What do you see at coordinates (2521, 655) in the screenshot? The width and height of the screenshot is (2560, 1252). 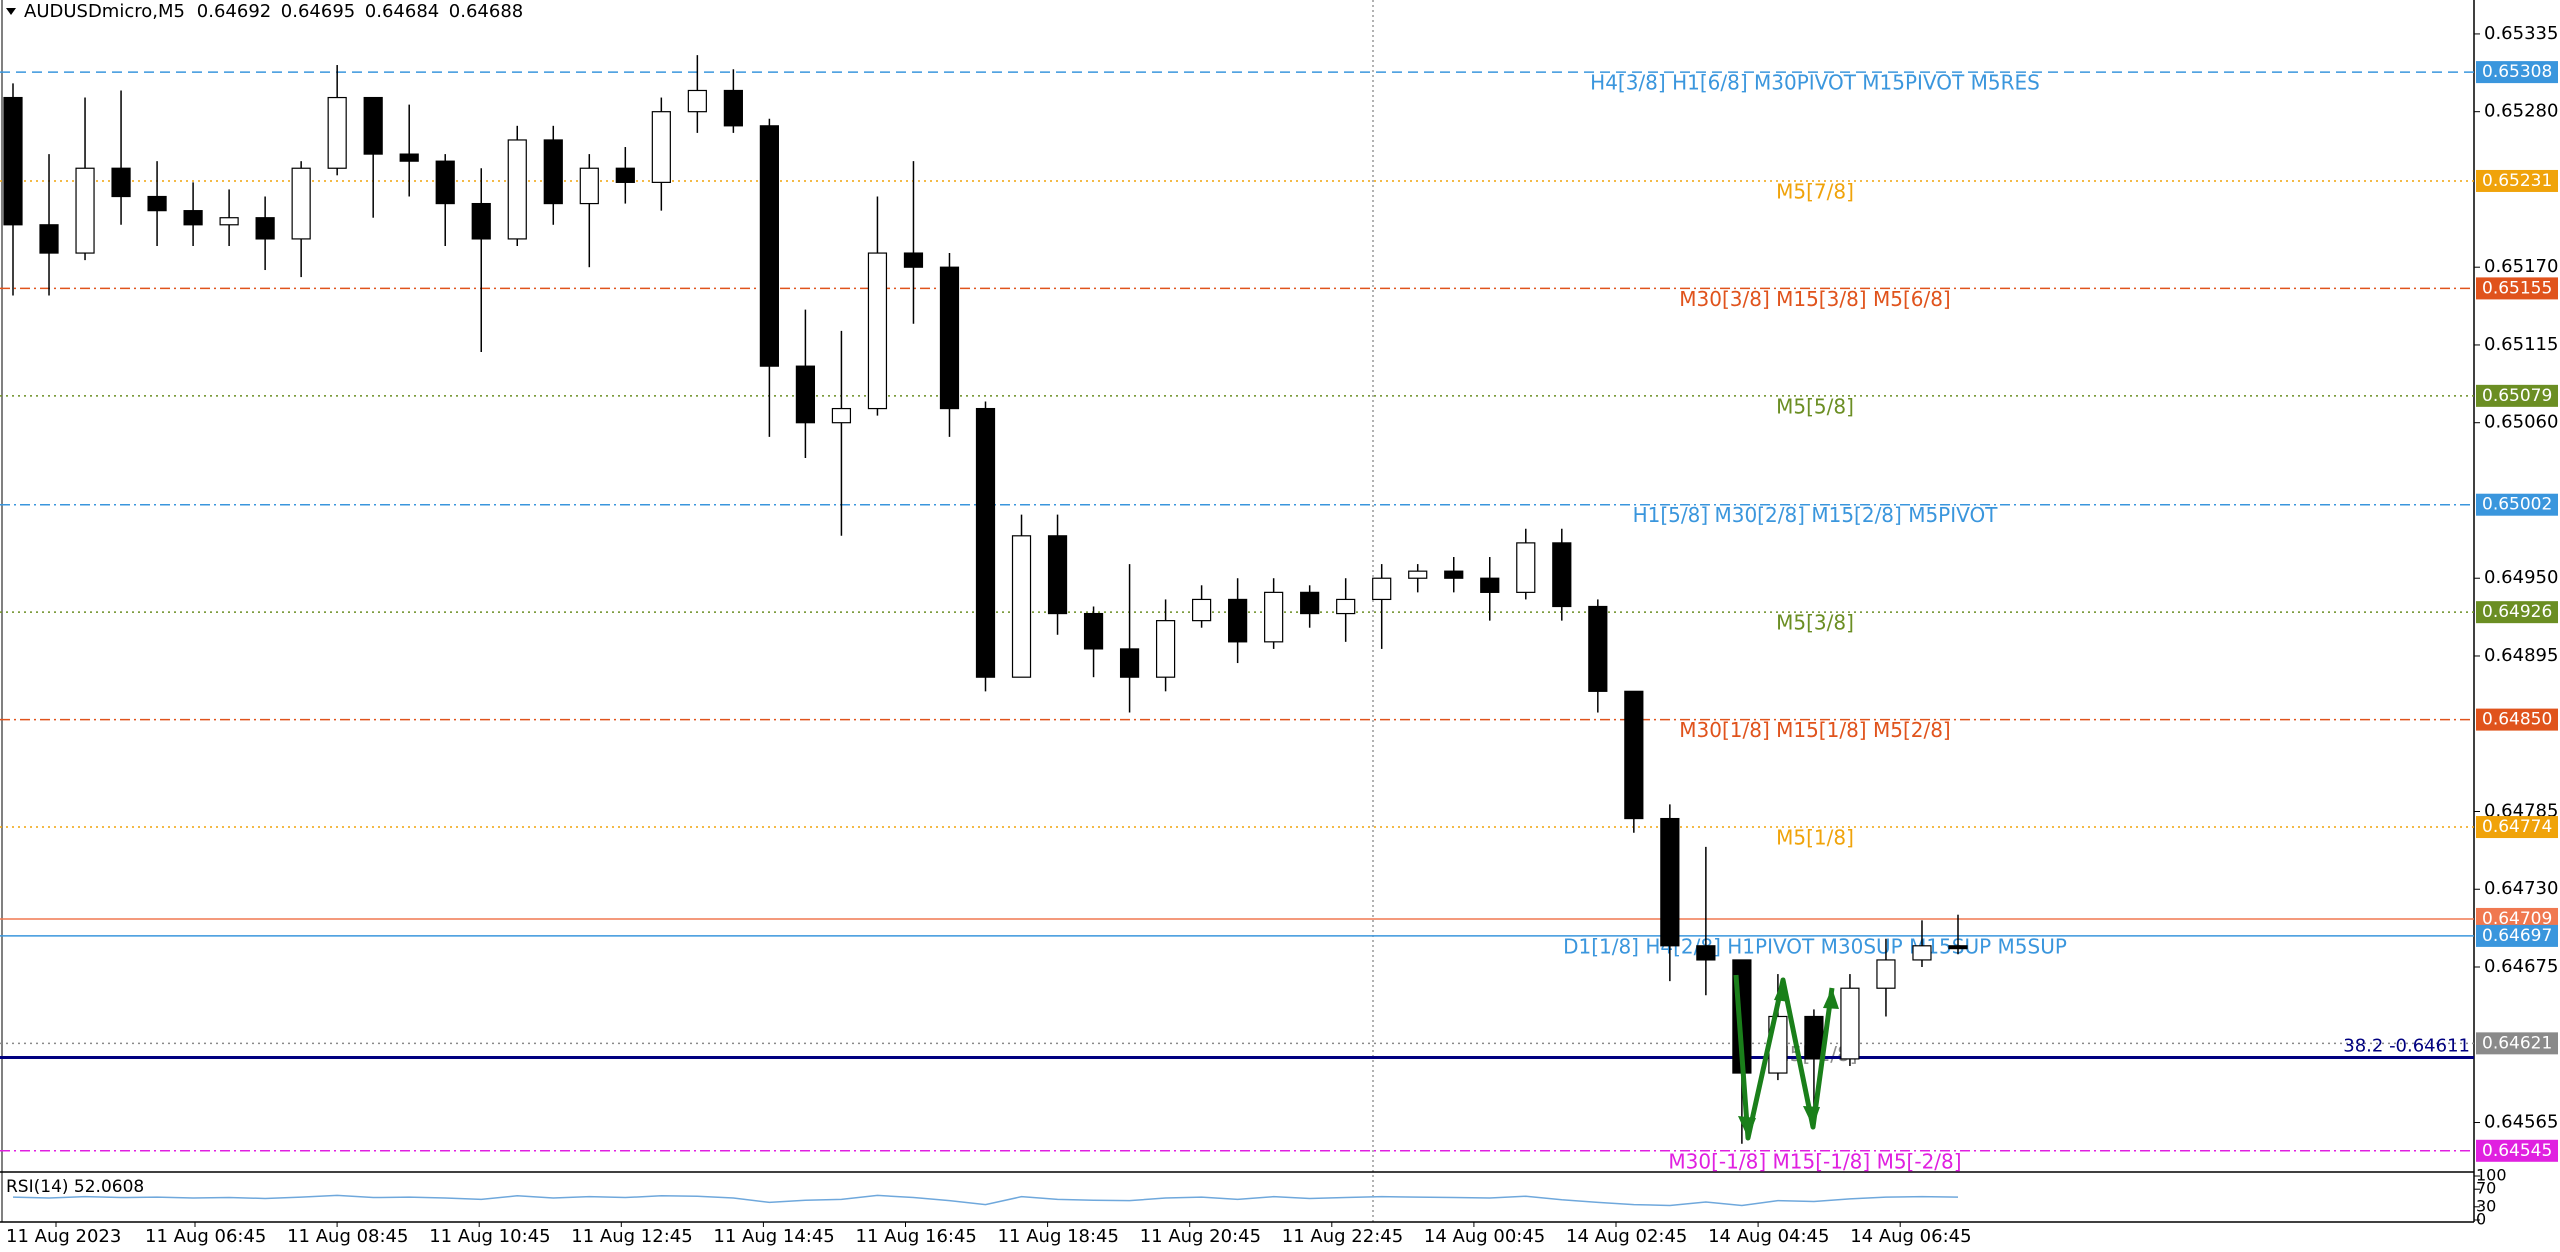 I see `y-tick-label: 0.64895` at bounding box center [2521, 655].